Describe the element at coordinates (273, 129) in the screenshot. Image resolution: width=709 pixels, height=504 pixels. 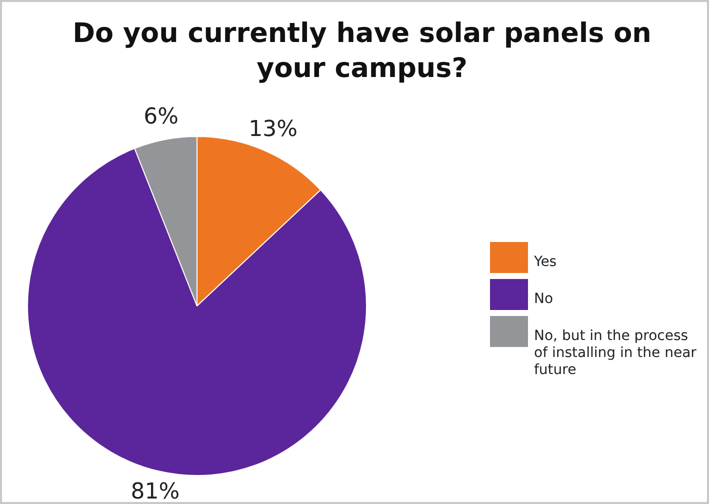
I see `data-label: 13%` at that location.